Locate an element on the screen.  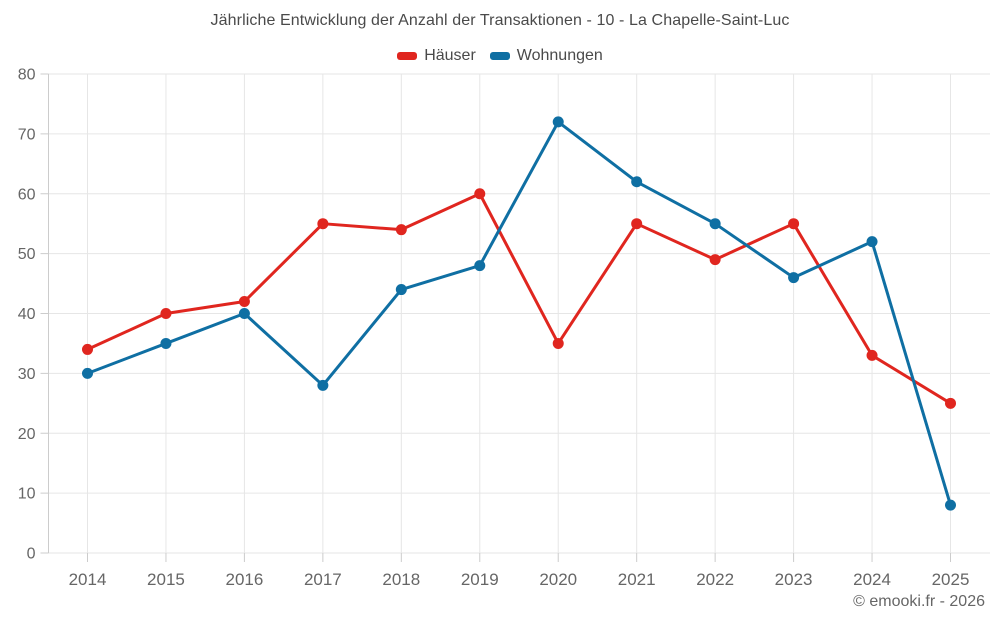
svg-text: 2022 is located at coordinates (715, 579).